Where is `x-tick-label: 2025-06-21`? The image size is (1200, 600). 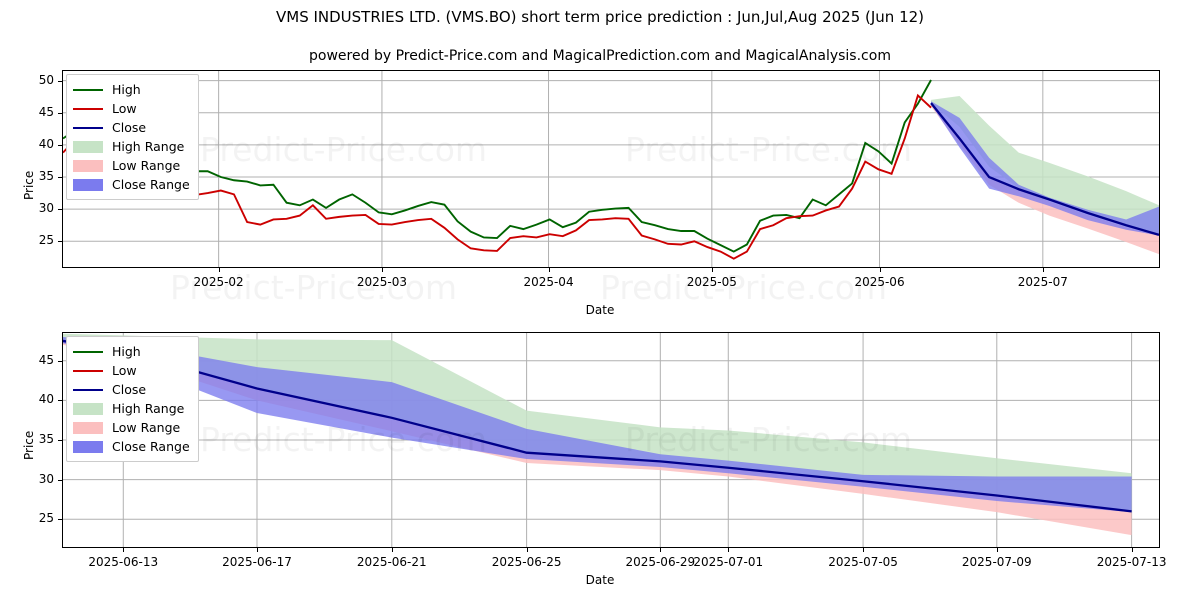 x-tick-label: 2025-06-21 is located at coordinates (391, 562).